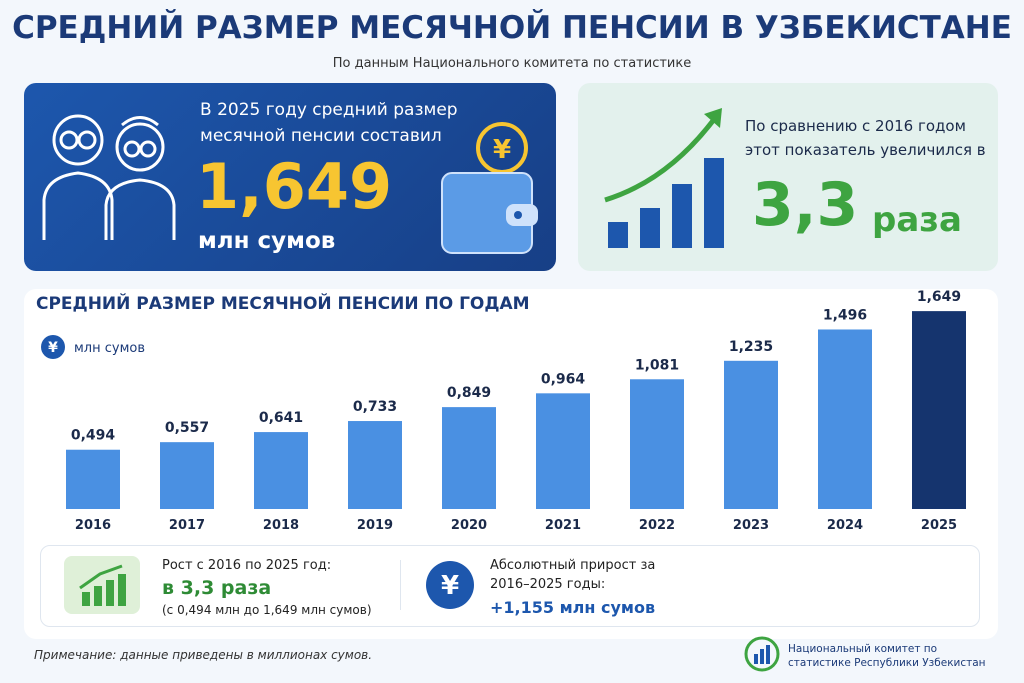  I want to click on chart-title: СРЕДНИЙ РАЗМЕР МЕСЯЧНОЙ ПЕНСИИ ПО ГОДАМ, so click(283, 303).